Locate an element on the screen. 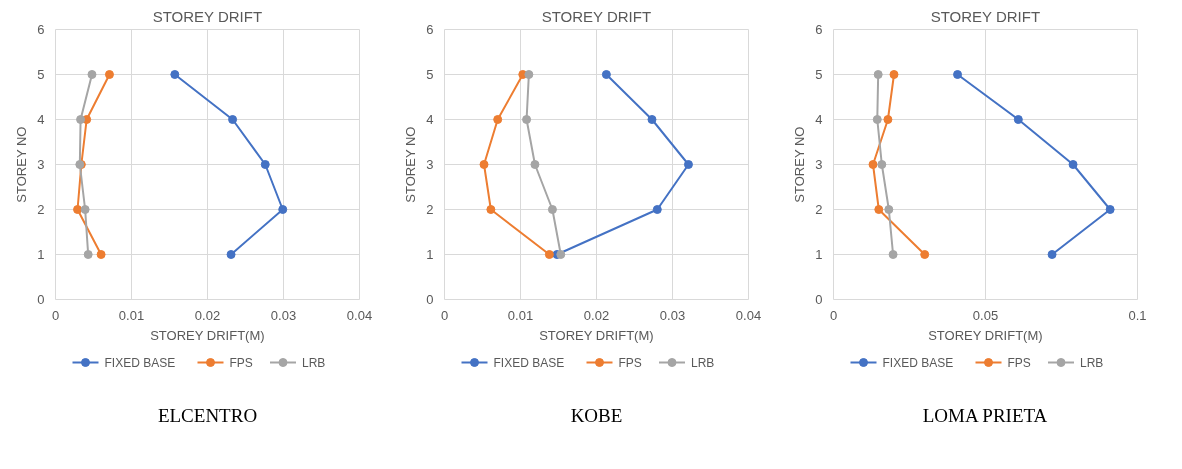 This screenshot has width=1182, height=469. text: LOMA PRIETA is located at coordinates (985, 416).